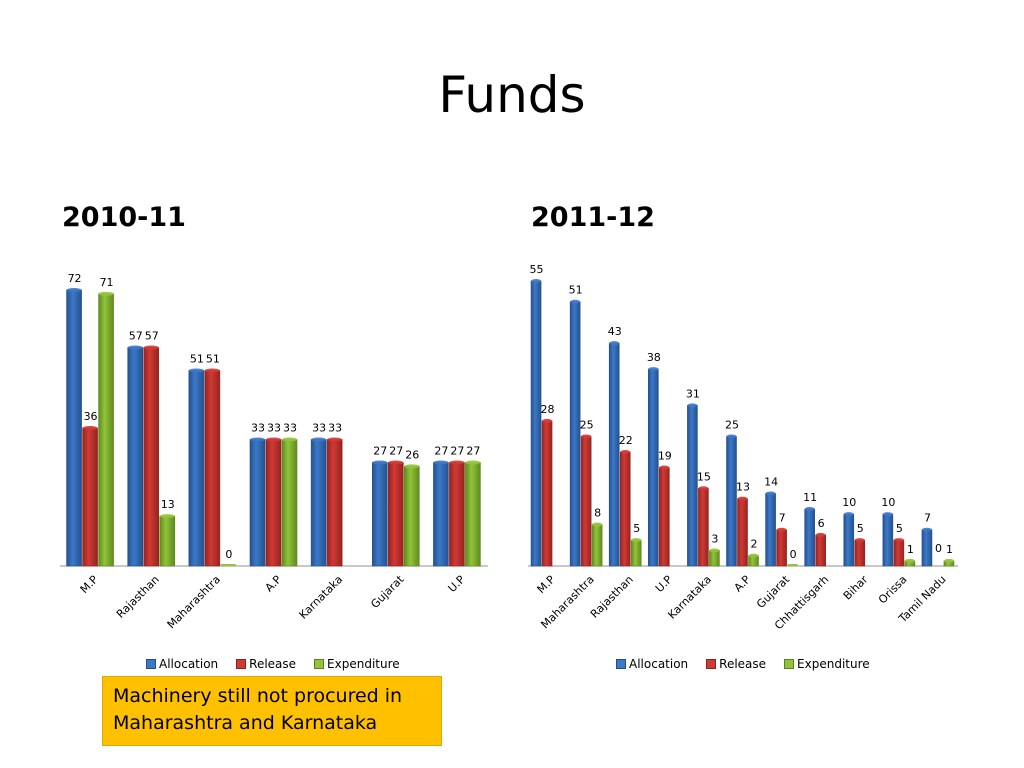 Image resolution: width=1024 pixels, height=768 pixels. I want to click on data-label-release-maharashtra: 25, so click(587, 424).